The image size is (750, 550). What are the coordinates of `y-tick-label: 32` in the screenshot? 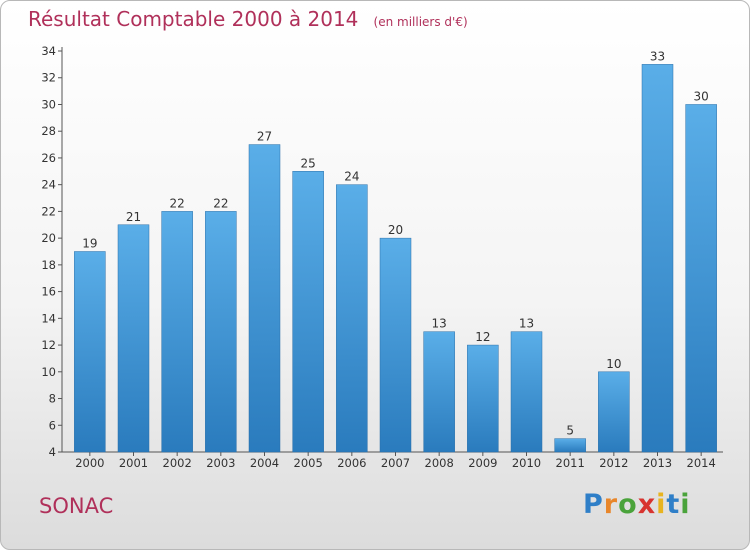 It's located at (48, 78).